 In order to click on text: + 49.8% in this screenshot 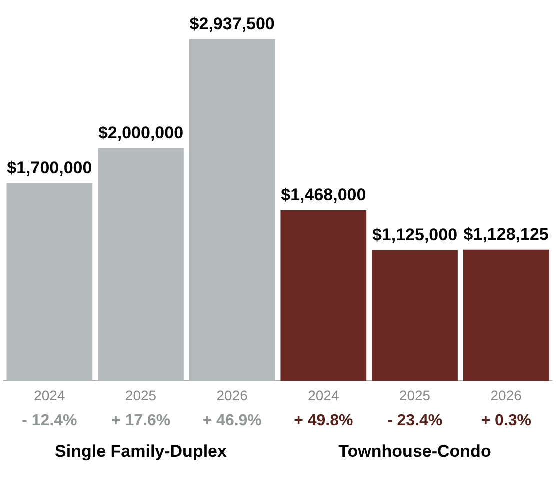, I will do `click(324, 421)`.